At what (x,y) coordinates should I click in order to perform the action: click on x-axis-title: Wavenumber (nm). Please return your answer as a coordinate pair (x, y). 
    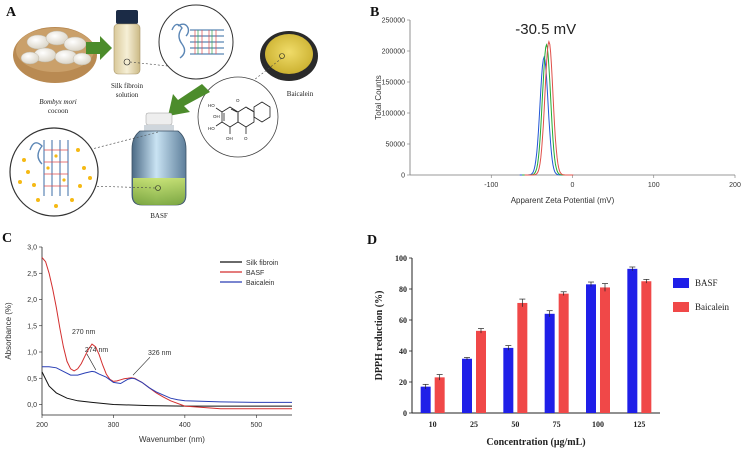
    Looking at the image, I should click on (172, 439).